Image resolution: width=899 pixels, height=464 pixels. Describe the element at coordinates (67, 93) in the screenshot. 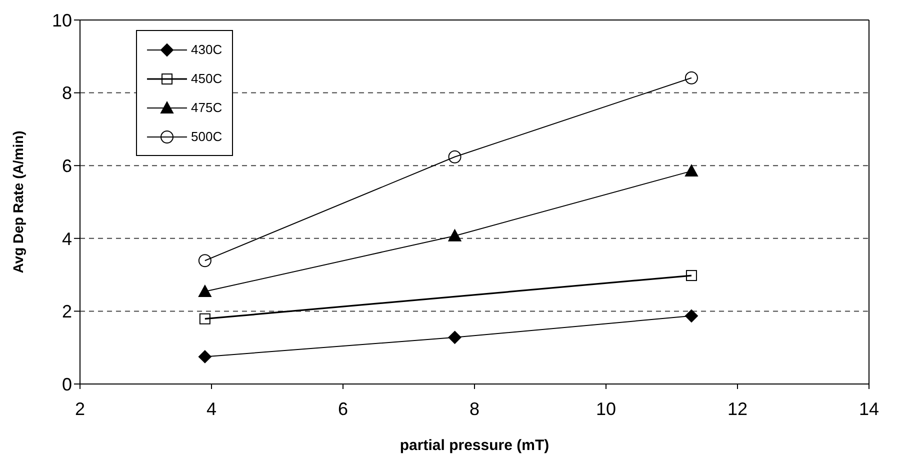

I see `y-tick-label: 8` at that location.